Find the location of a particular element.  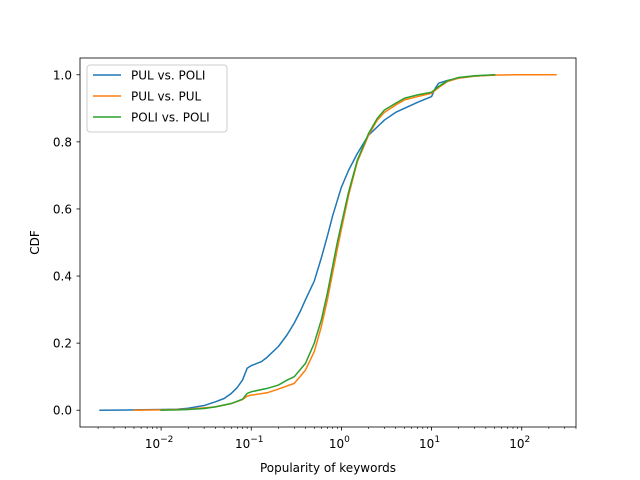

legend-box is located at coordinates (157, 98).